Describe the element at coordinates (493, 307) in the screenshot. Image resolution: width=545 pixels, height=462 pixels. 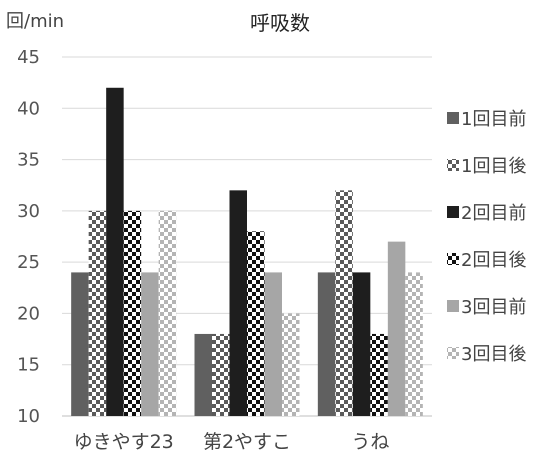
I see `legend-label: 3回目前` at that location.